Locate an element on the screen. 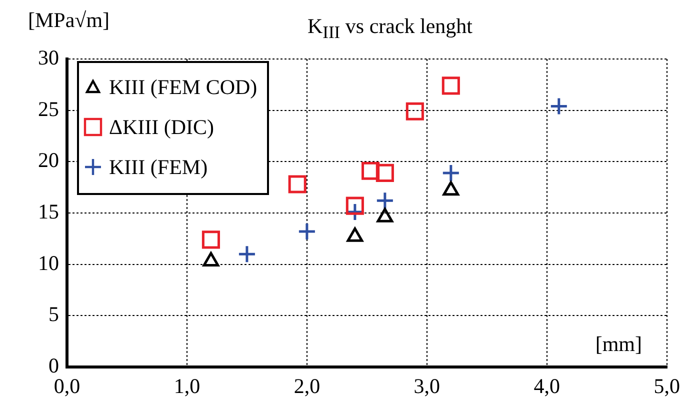 Image resolution: width=688 pixels, height=418 pixels. legend-label: KIII (FEM COD) is located at coordinates (183, 87).